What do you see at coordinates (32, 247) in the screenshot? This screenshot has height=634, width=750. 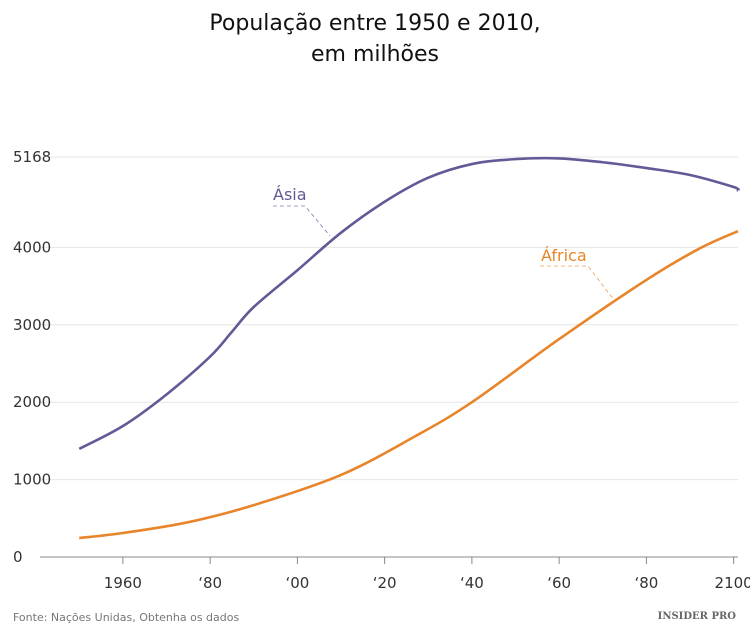 I see `y-tick-label: 4000` at bounding box center [32, 247].